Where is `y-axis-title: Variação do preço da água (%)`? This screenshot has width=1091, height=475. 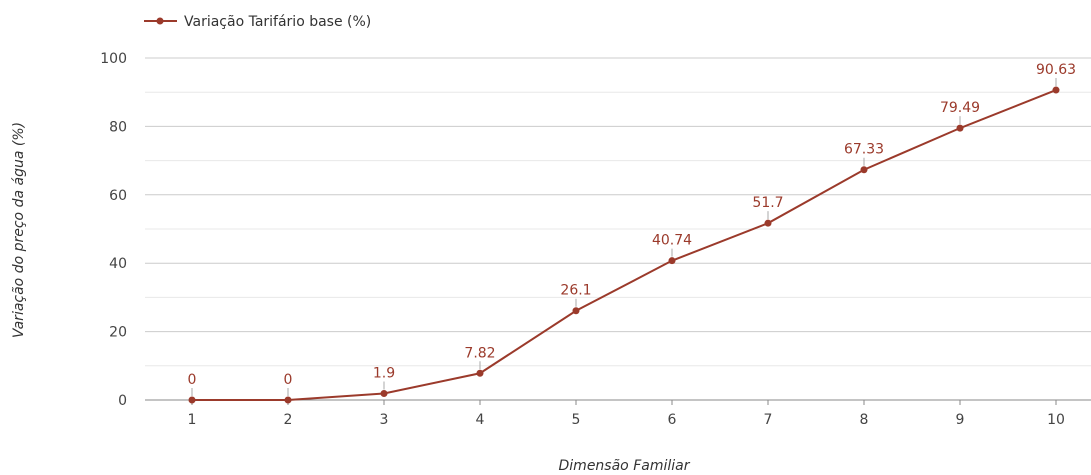 y-axis-title: Variação do preço da água (%) is located at coordinates (19, 230).